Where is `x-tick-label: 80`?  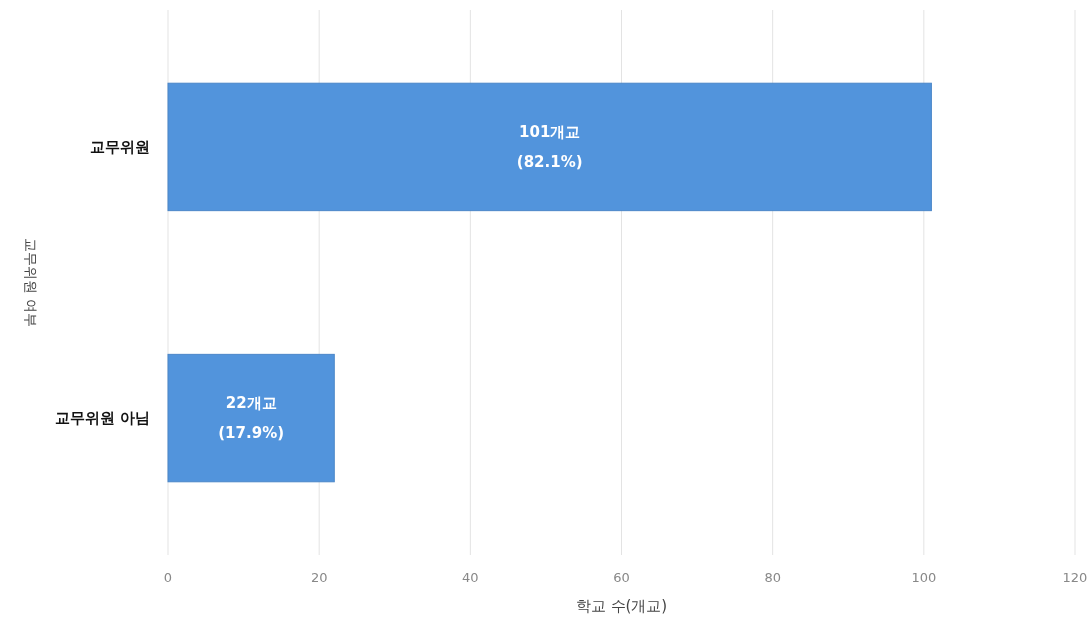
x-tick-label: 80 is located at coordinates (772, 577).